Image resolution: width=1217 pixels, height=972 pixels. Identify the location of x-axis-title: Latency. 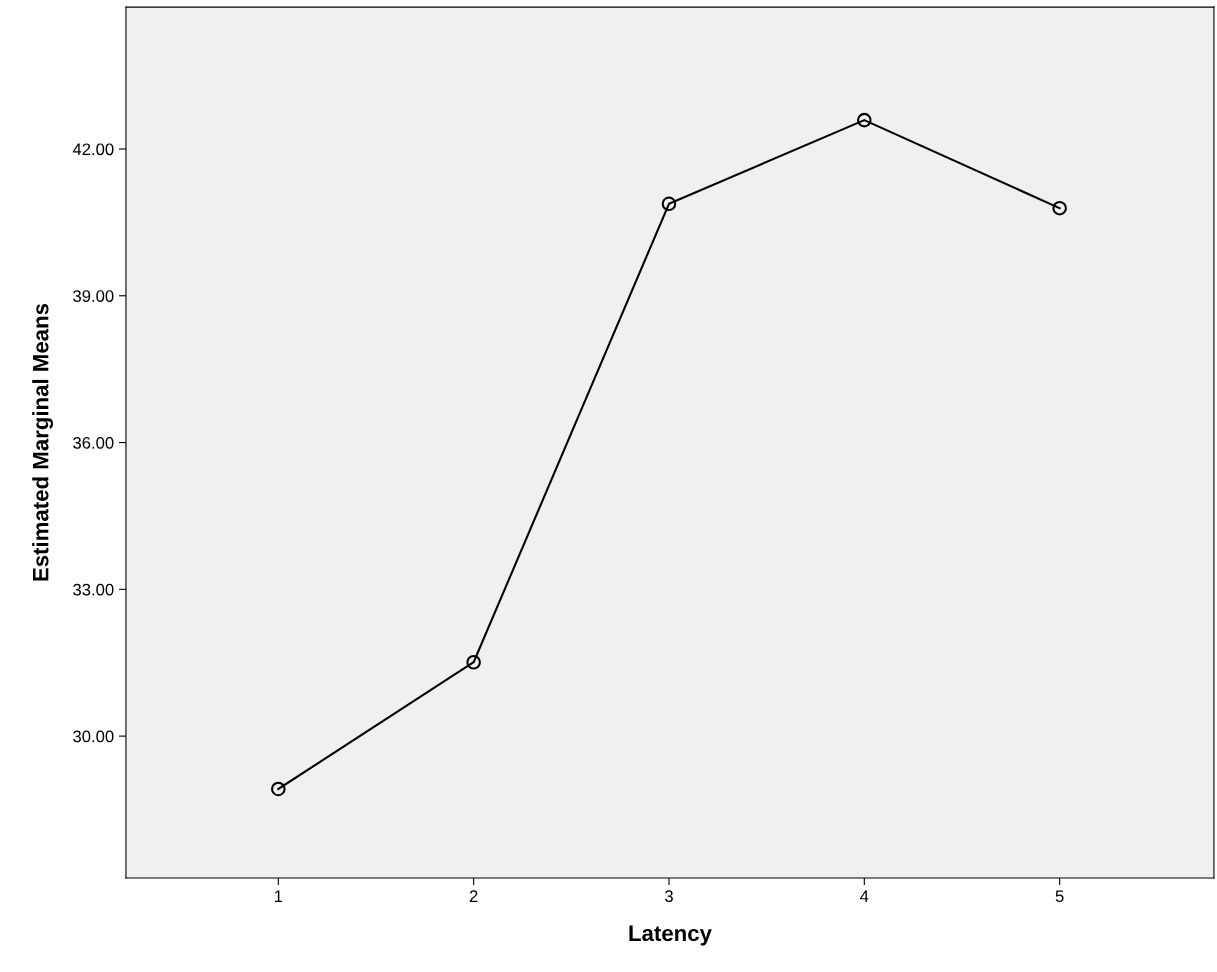
(670, 935).